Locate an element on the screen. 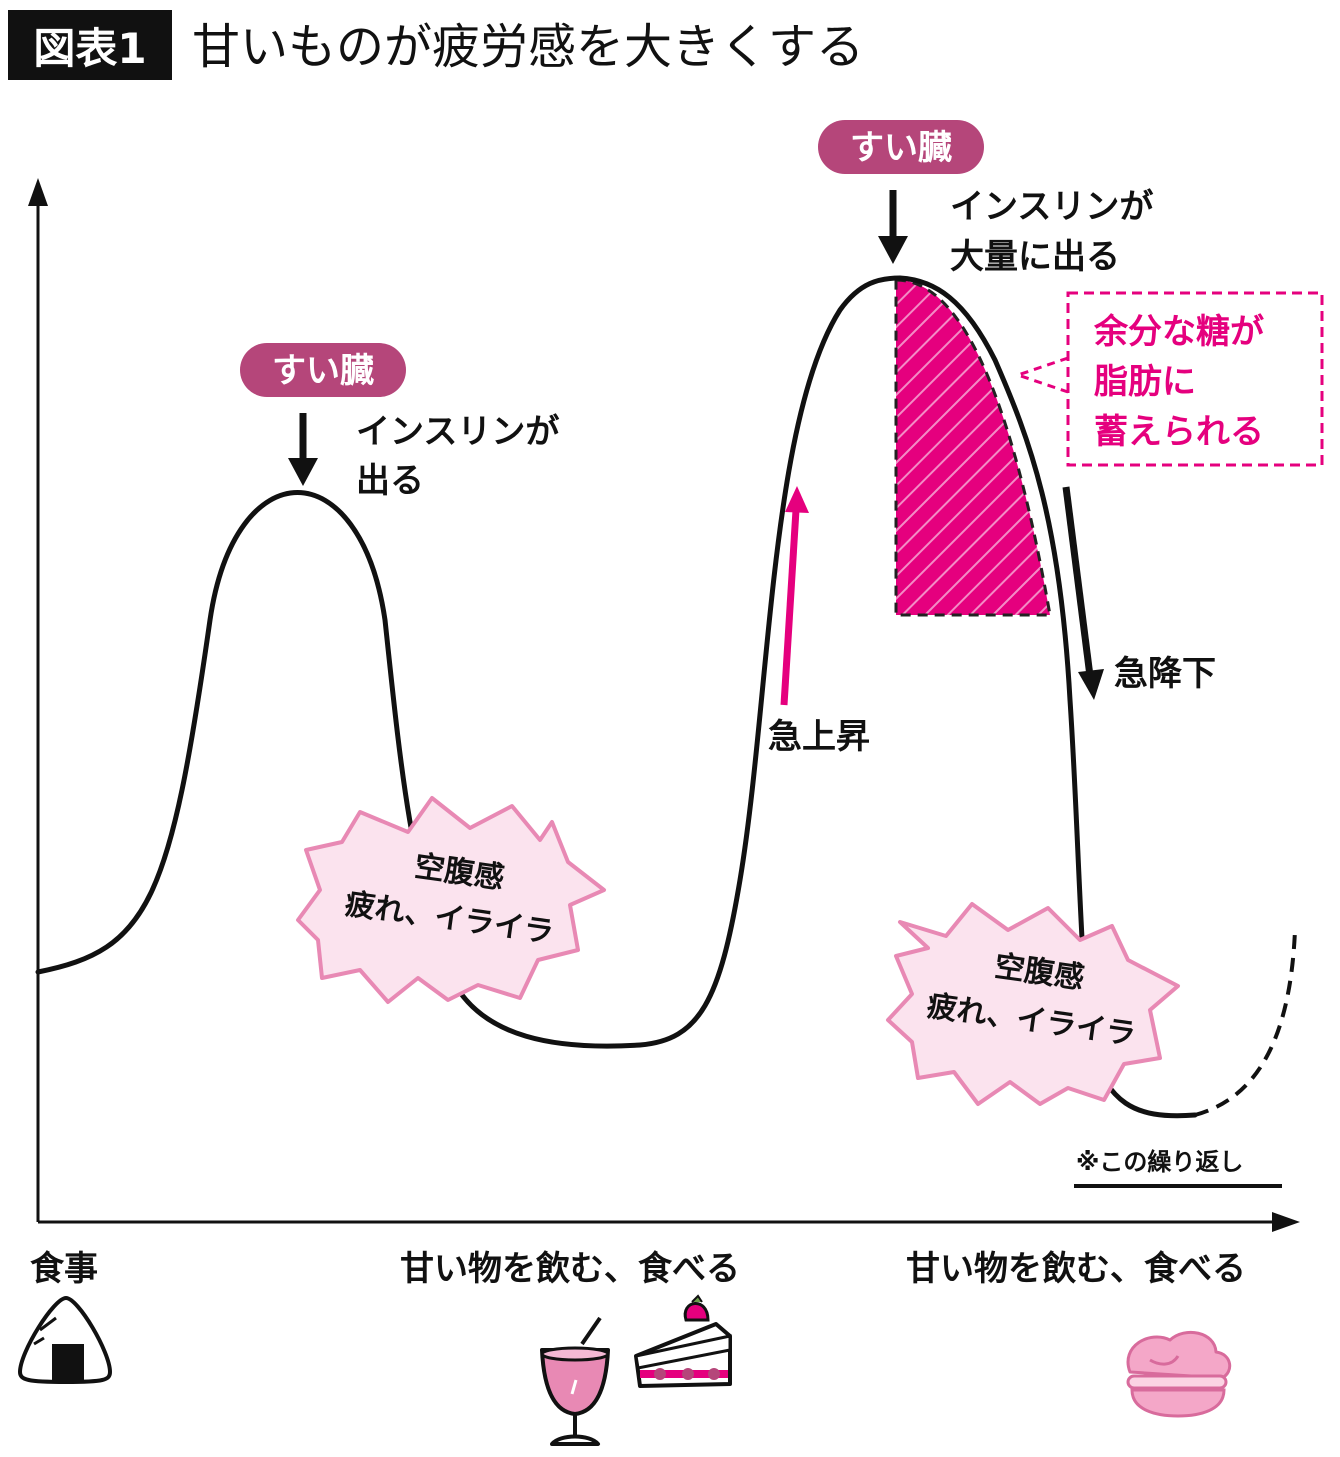 Image resolution: width=1340 pixels, height=1457 pixels. pancreas-badge-2-label: すい臓 is located at coordinates (901, 148).